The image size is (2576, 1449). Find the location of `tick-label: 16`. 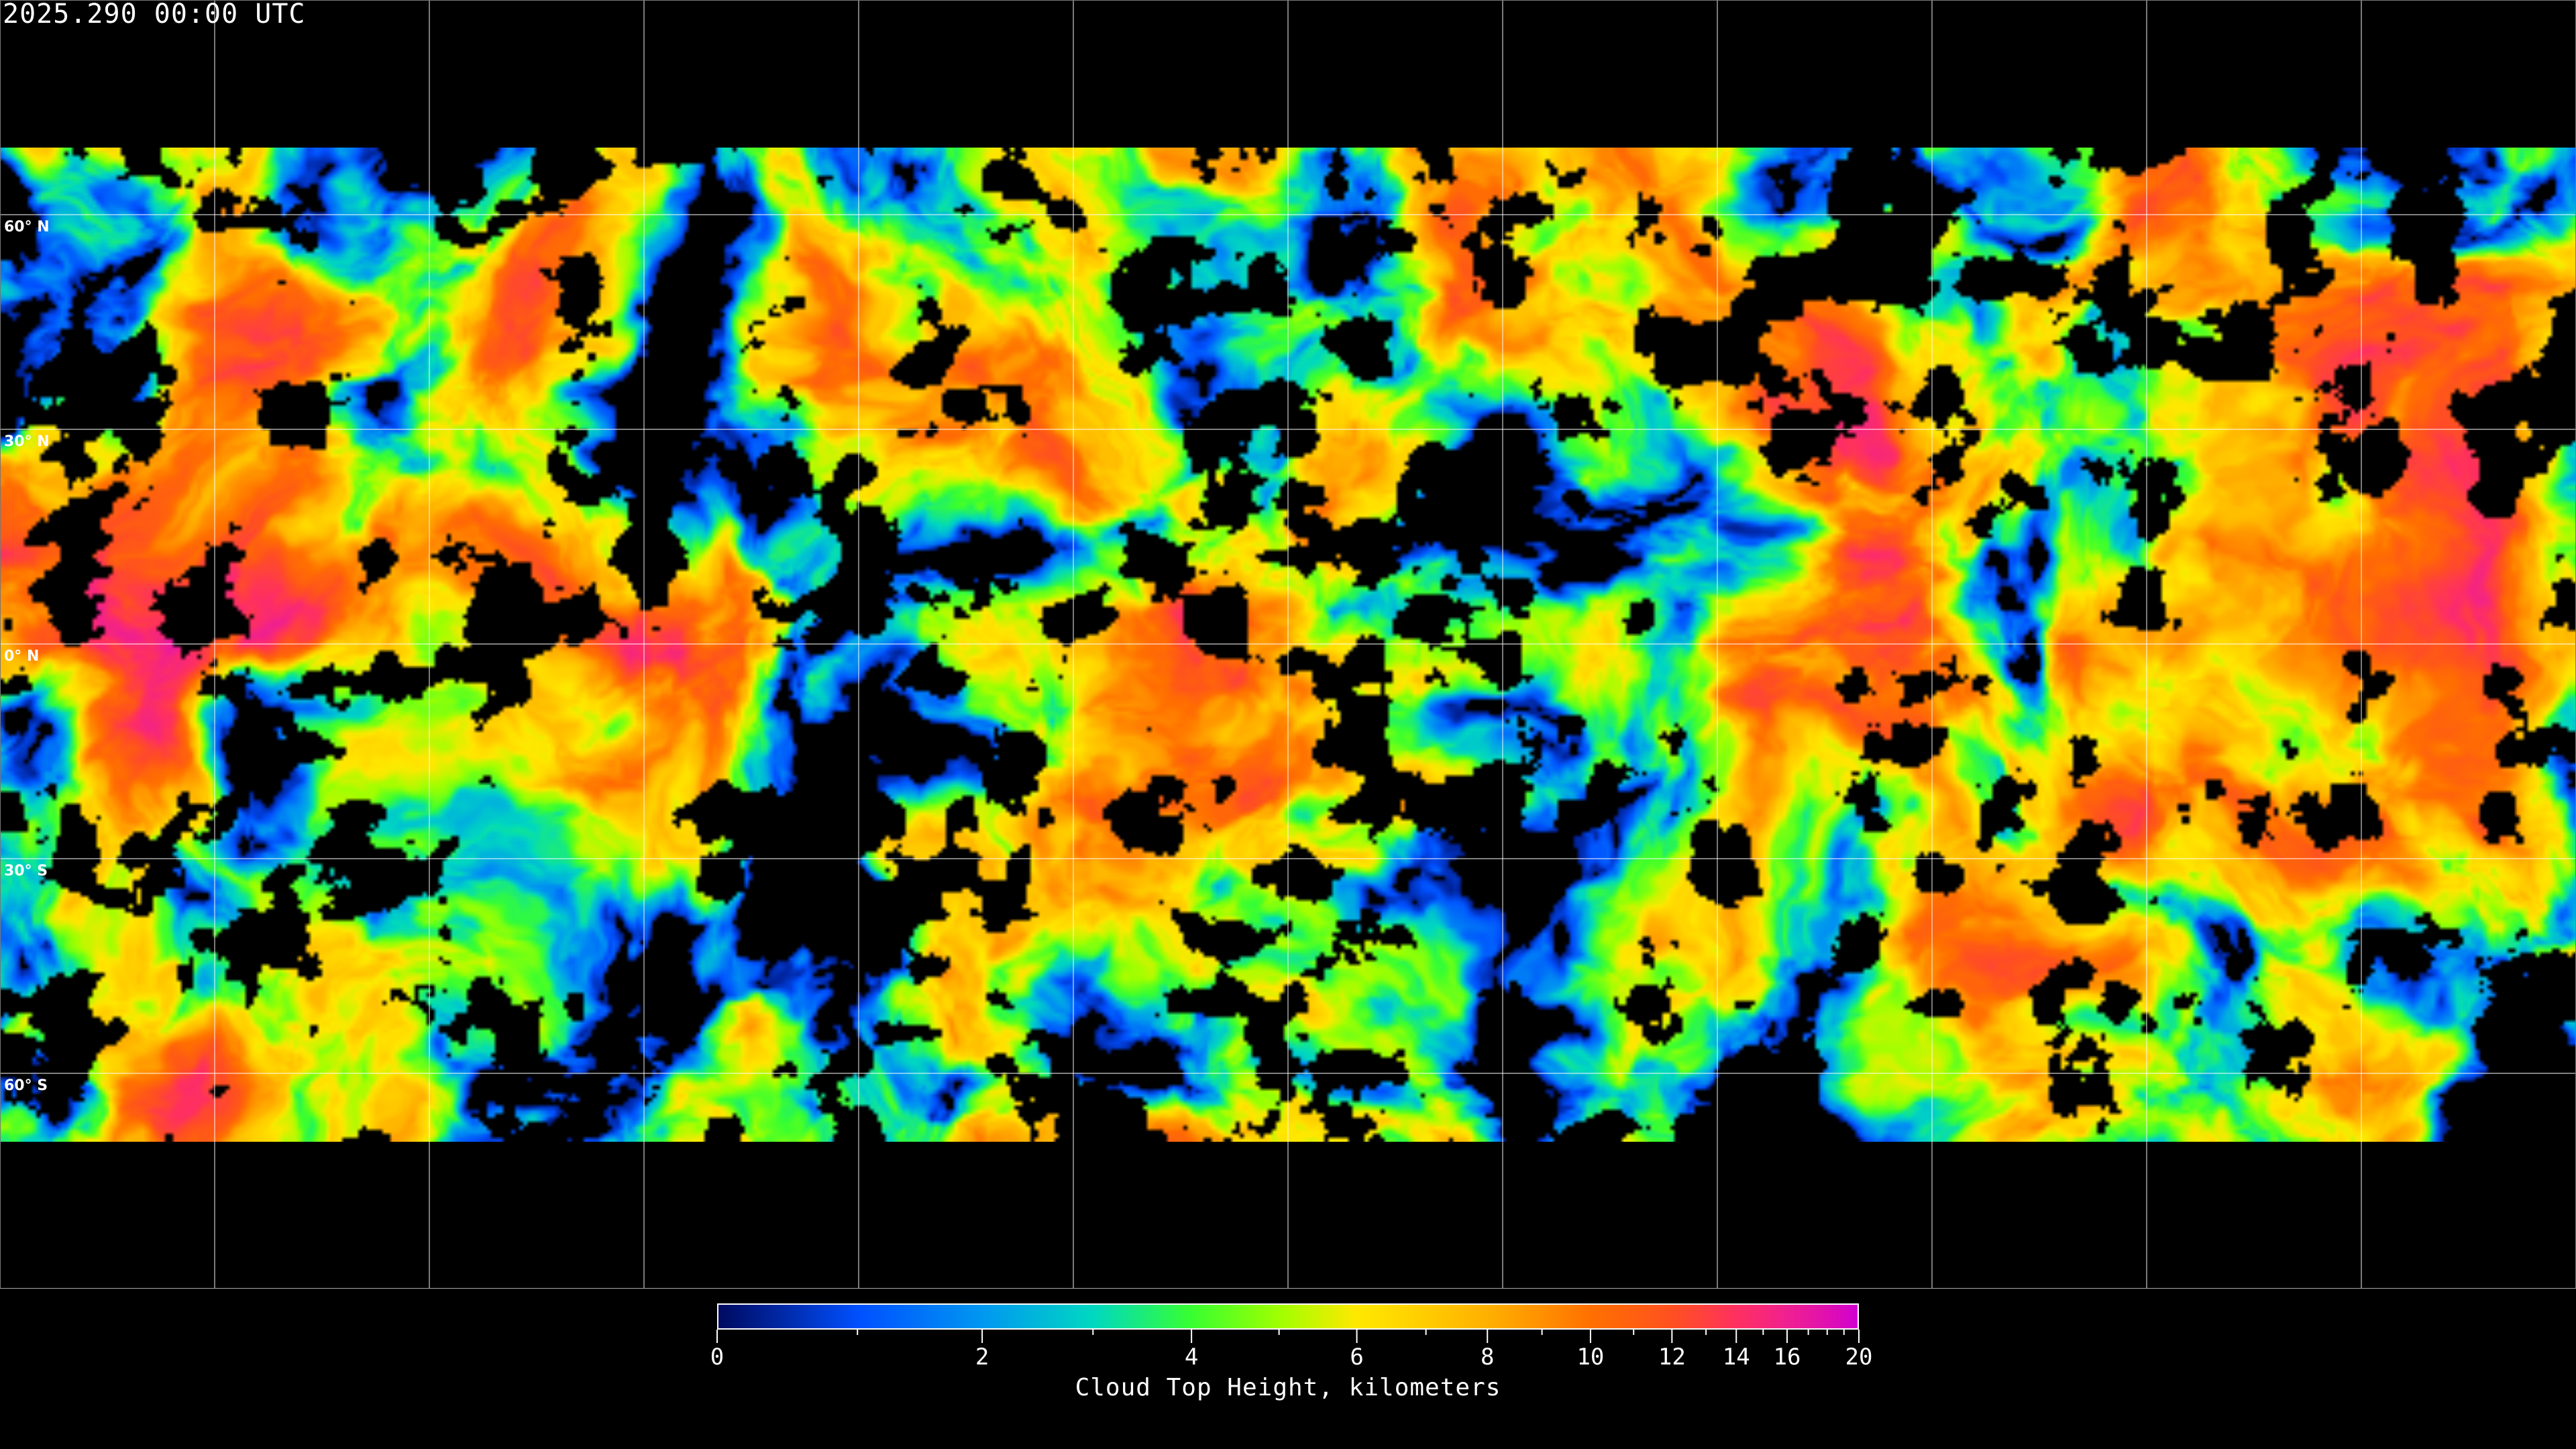

tick-label: 16 is located at coordinates (1787, 1357).